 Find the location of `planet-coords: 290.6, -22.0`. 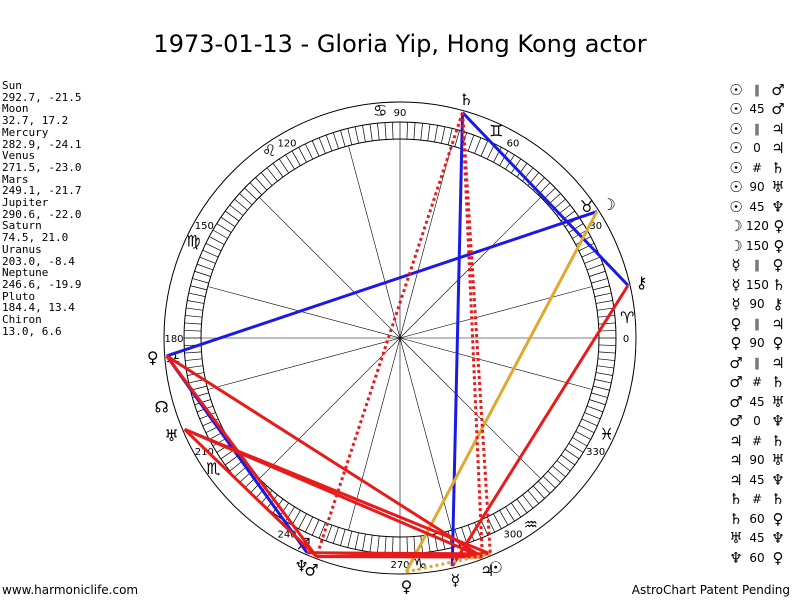

planet-coords: 290.6, -22.0 is located at coordinates (42, 214).